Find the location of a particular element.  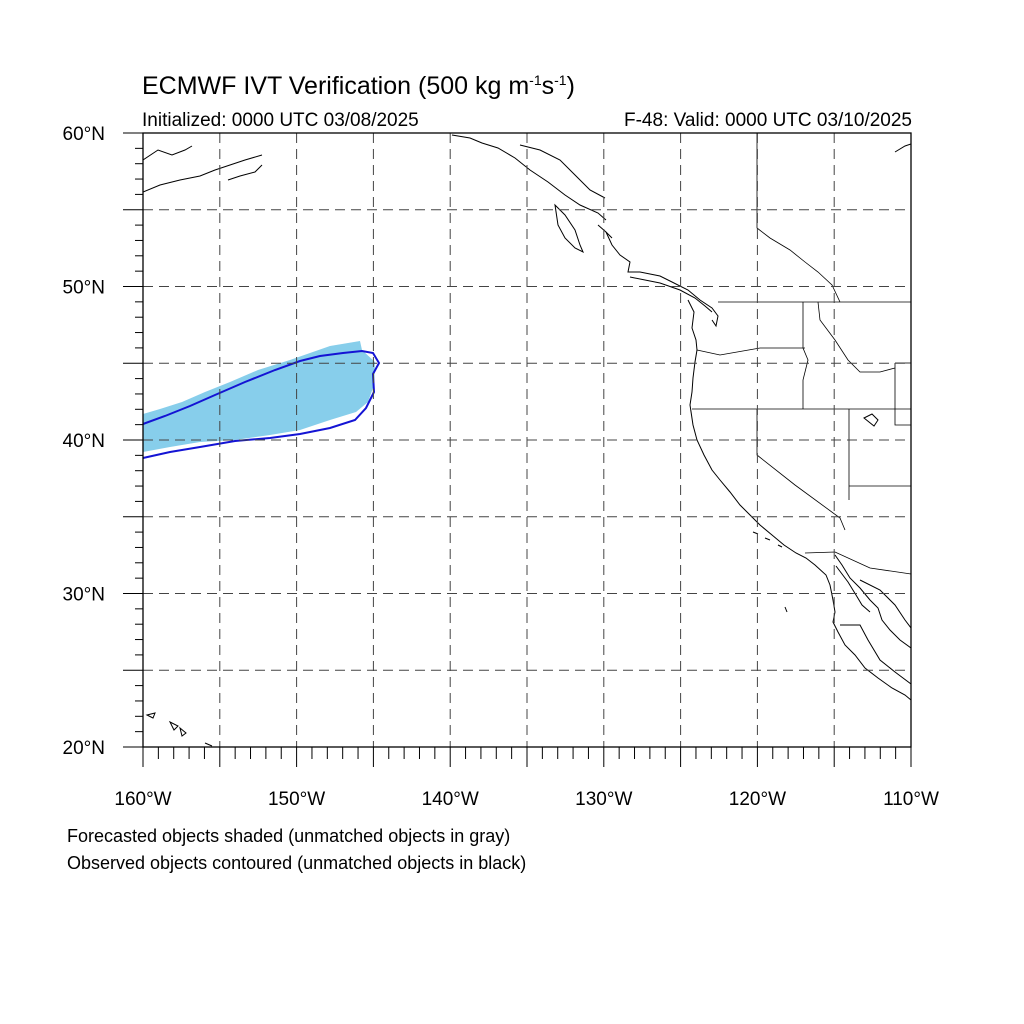

lat-label: 60°N is located at coordinates (84, 134).